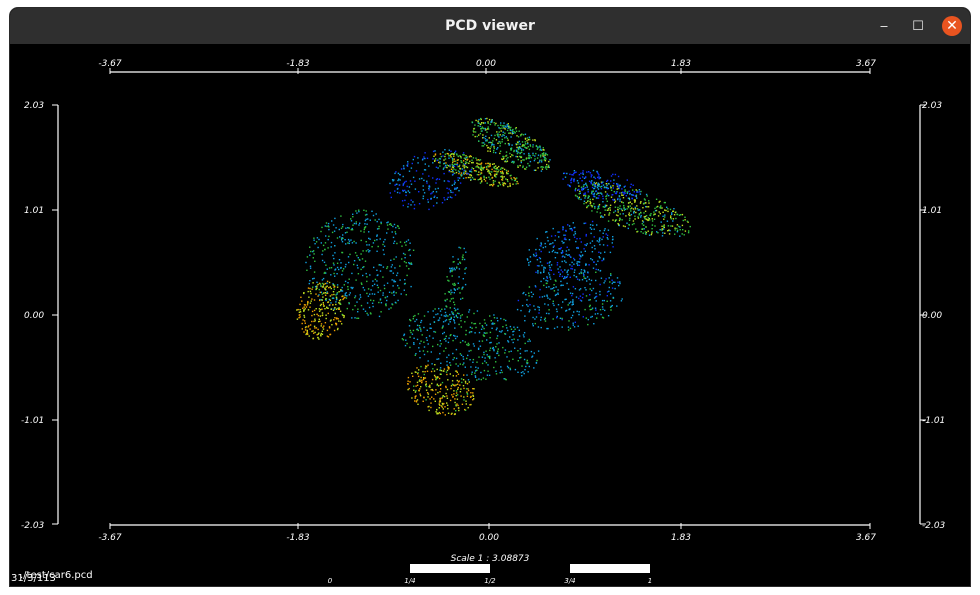 The width and height of the screenshot is (980, 595). What do you see at coordinates (884, 26) in the screenshot?
I see `minimize-button: ‒` at bounding box center [884, 26].